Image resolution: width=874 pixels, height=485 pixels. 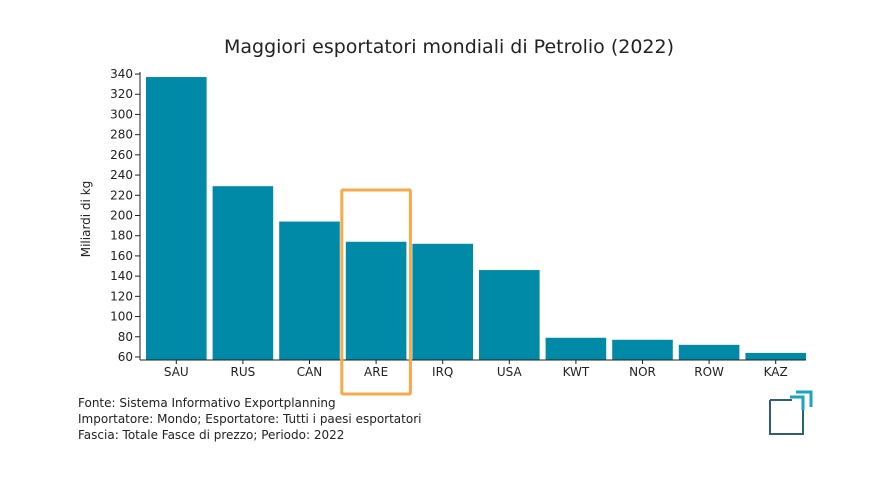 What do you see at coordinates (121, 236) in the screenshot?
I see `y-tick-label: 180` at bounding box center [121, 236].